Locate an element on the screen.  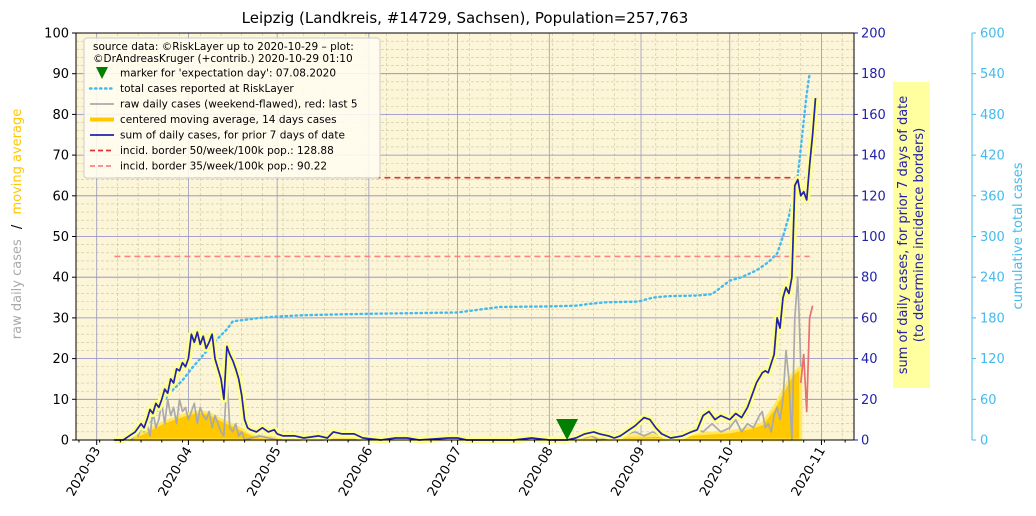
far-right-axis-tick-label: 600 is located at coordinates (992, 34).